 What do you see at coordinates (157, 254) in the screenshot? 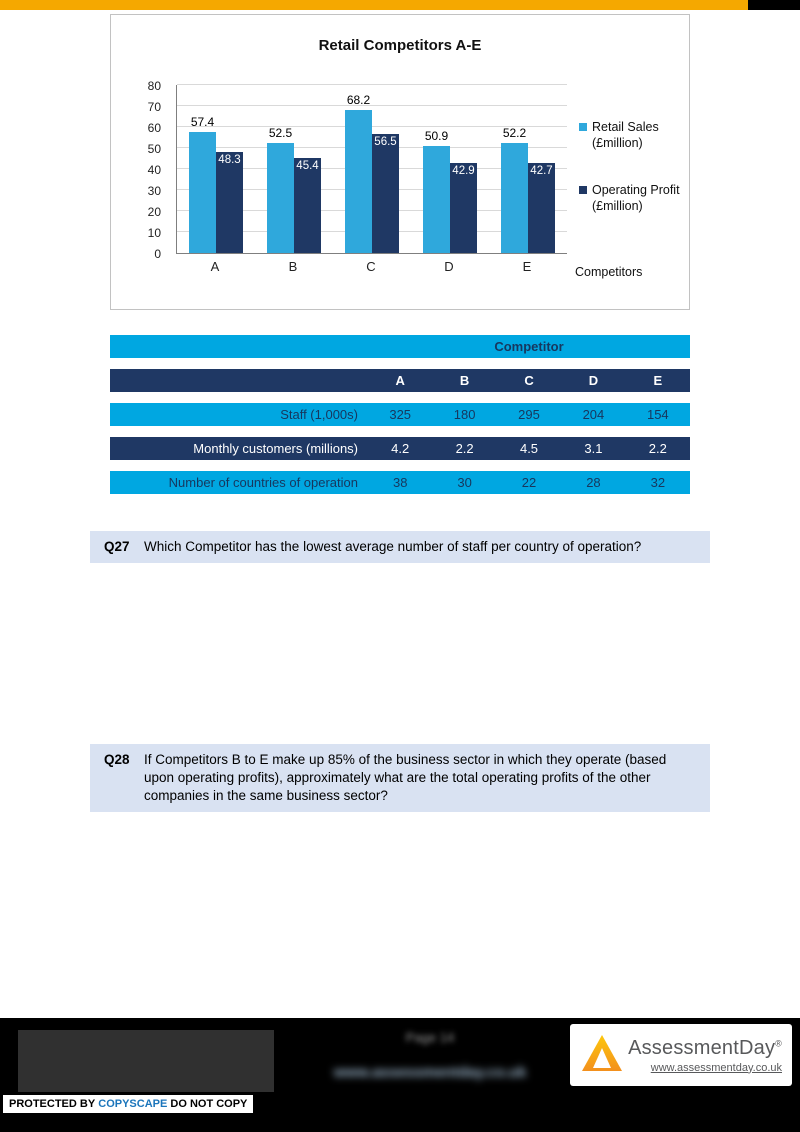
I see `y-tick-label: 0` at bounding box center [157, 254].